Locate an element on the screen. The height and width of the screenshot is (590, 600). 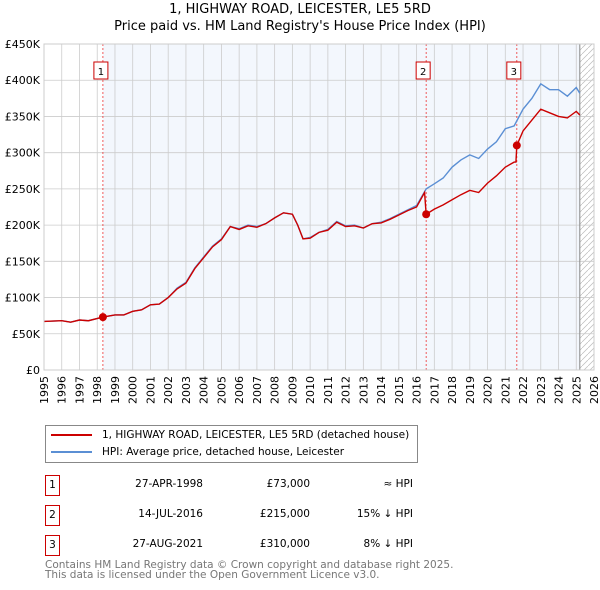
x-tick-label: 2023 is located at coordinates (541, 390).